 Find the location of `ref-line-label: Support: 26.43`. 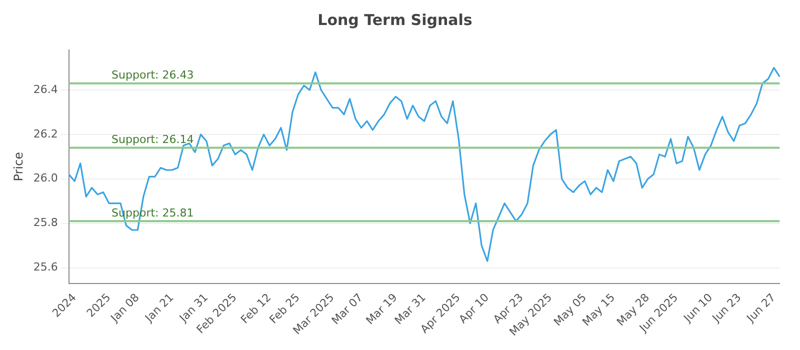

ref-line-label: Support: 26.43 is located at coordinates (153, 75).